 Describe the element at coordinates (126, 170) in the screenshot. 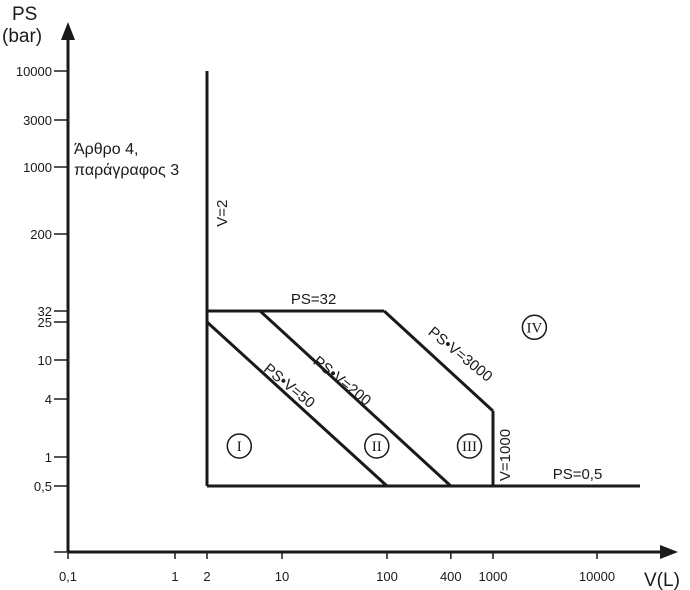

I see `annotation-line2: παράγραφος 3` at that location.